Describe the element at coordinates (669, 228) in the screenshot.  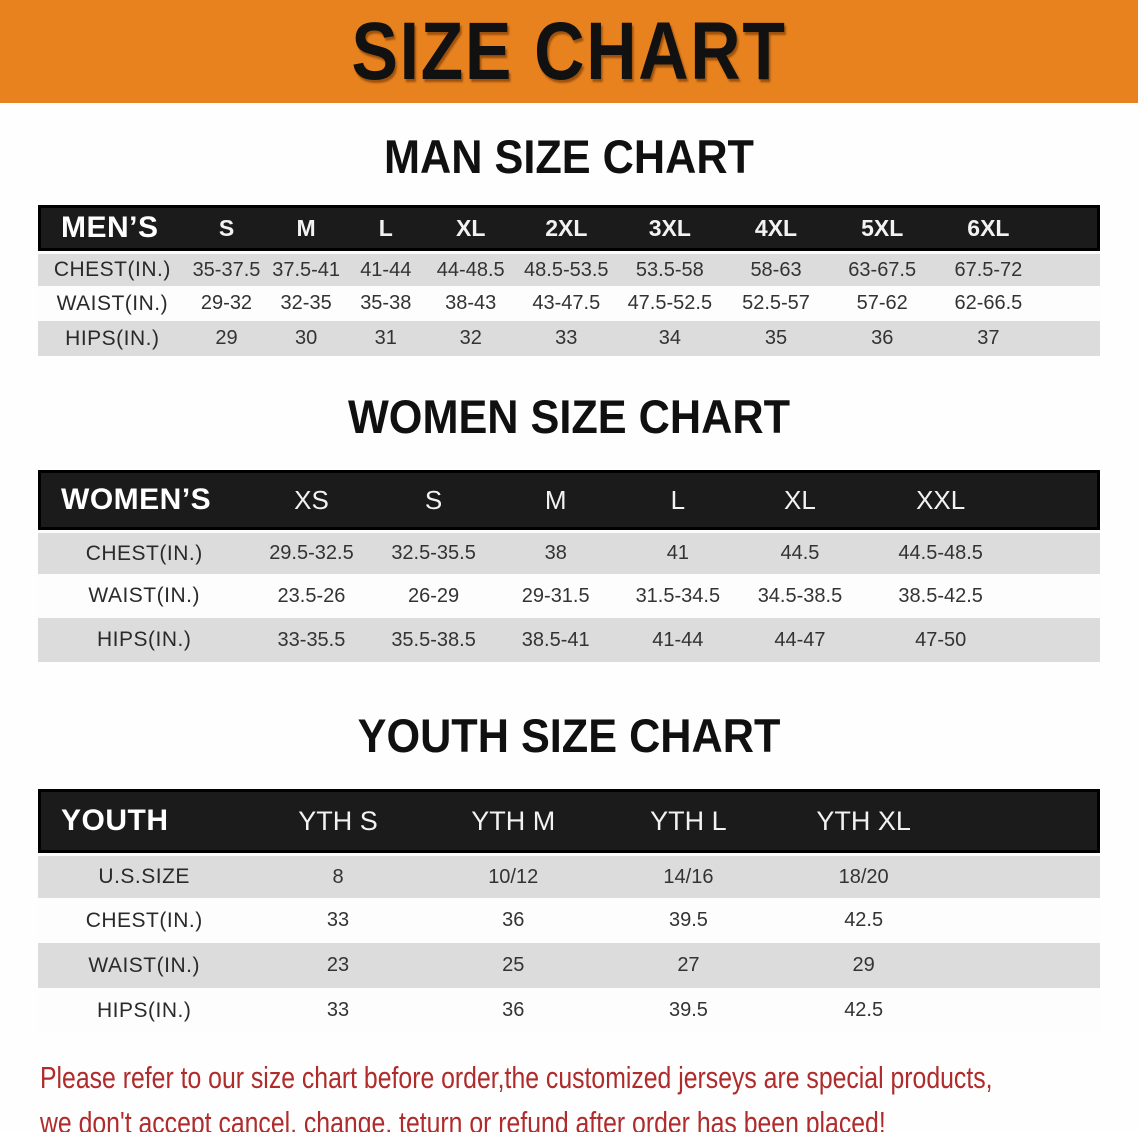
I see `column-header: 3XL` at that location.